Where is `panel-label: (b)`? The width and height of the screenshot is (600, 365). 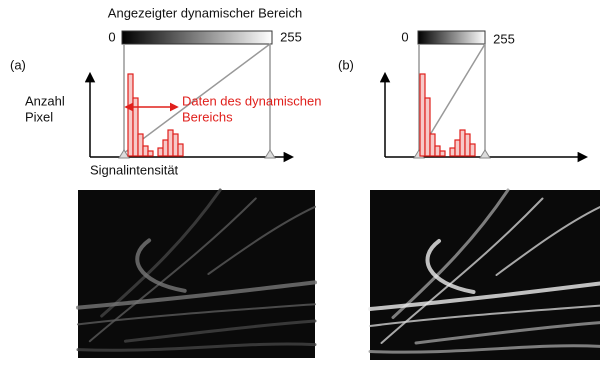 panel-label: (b) is located at coordinates (346, 64).